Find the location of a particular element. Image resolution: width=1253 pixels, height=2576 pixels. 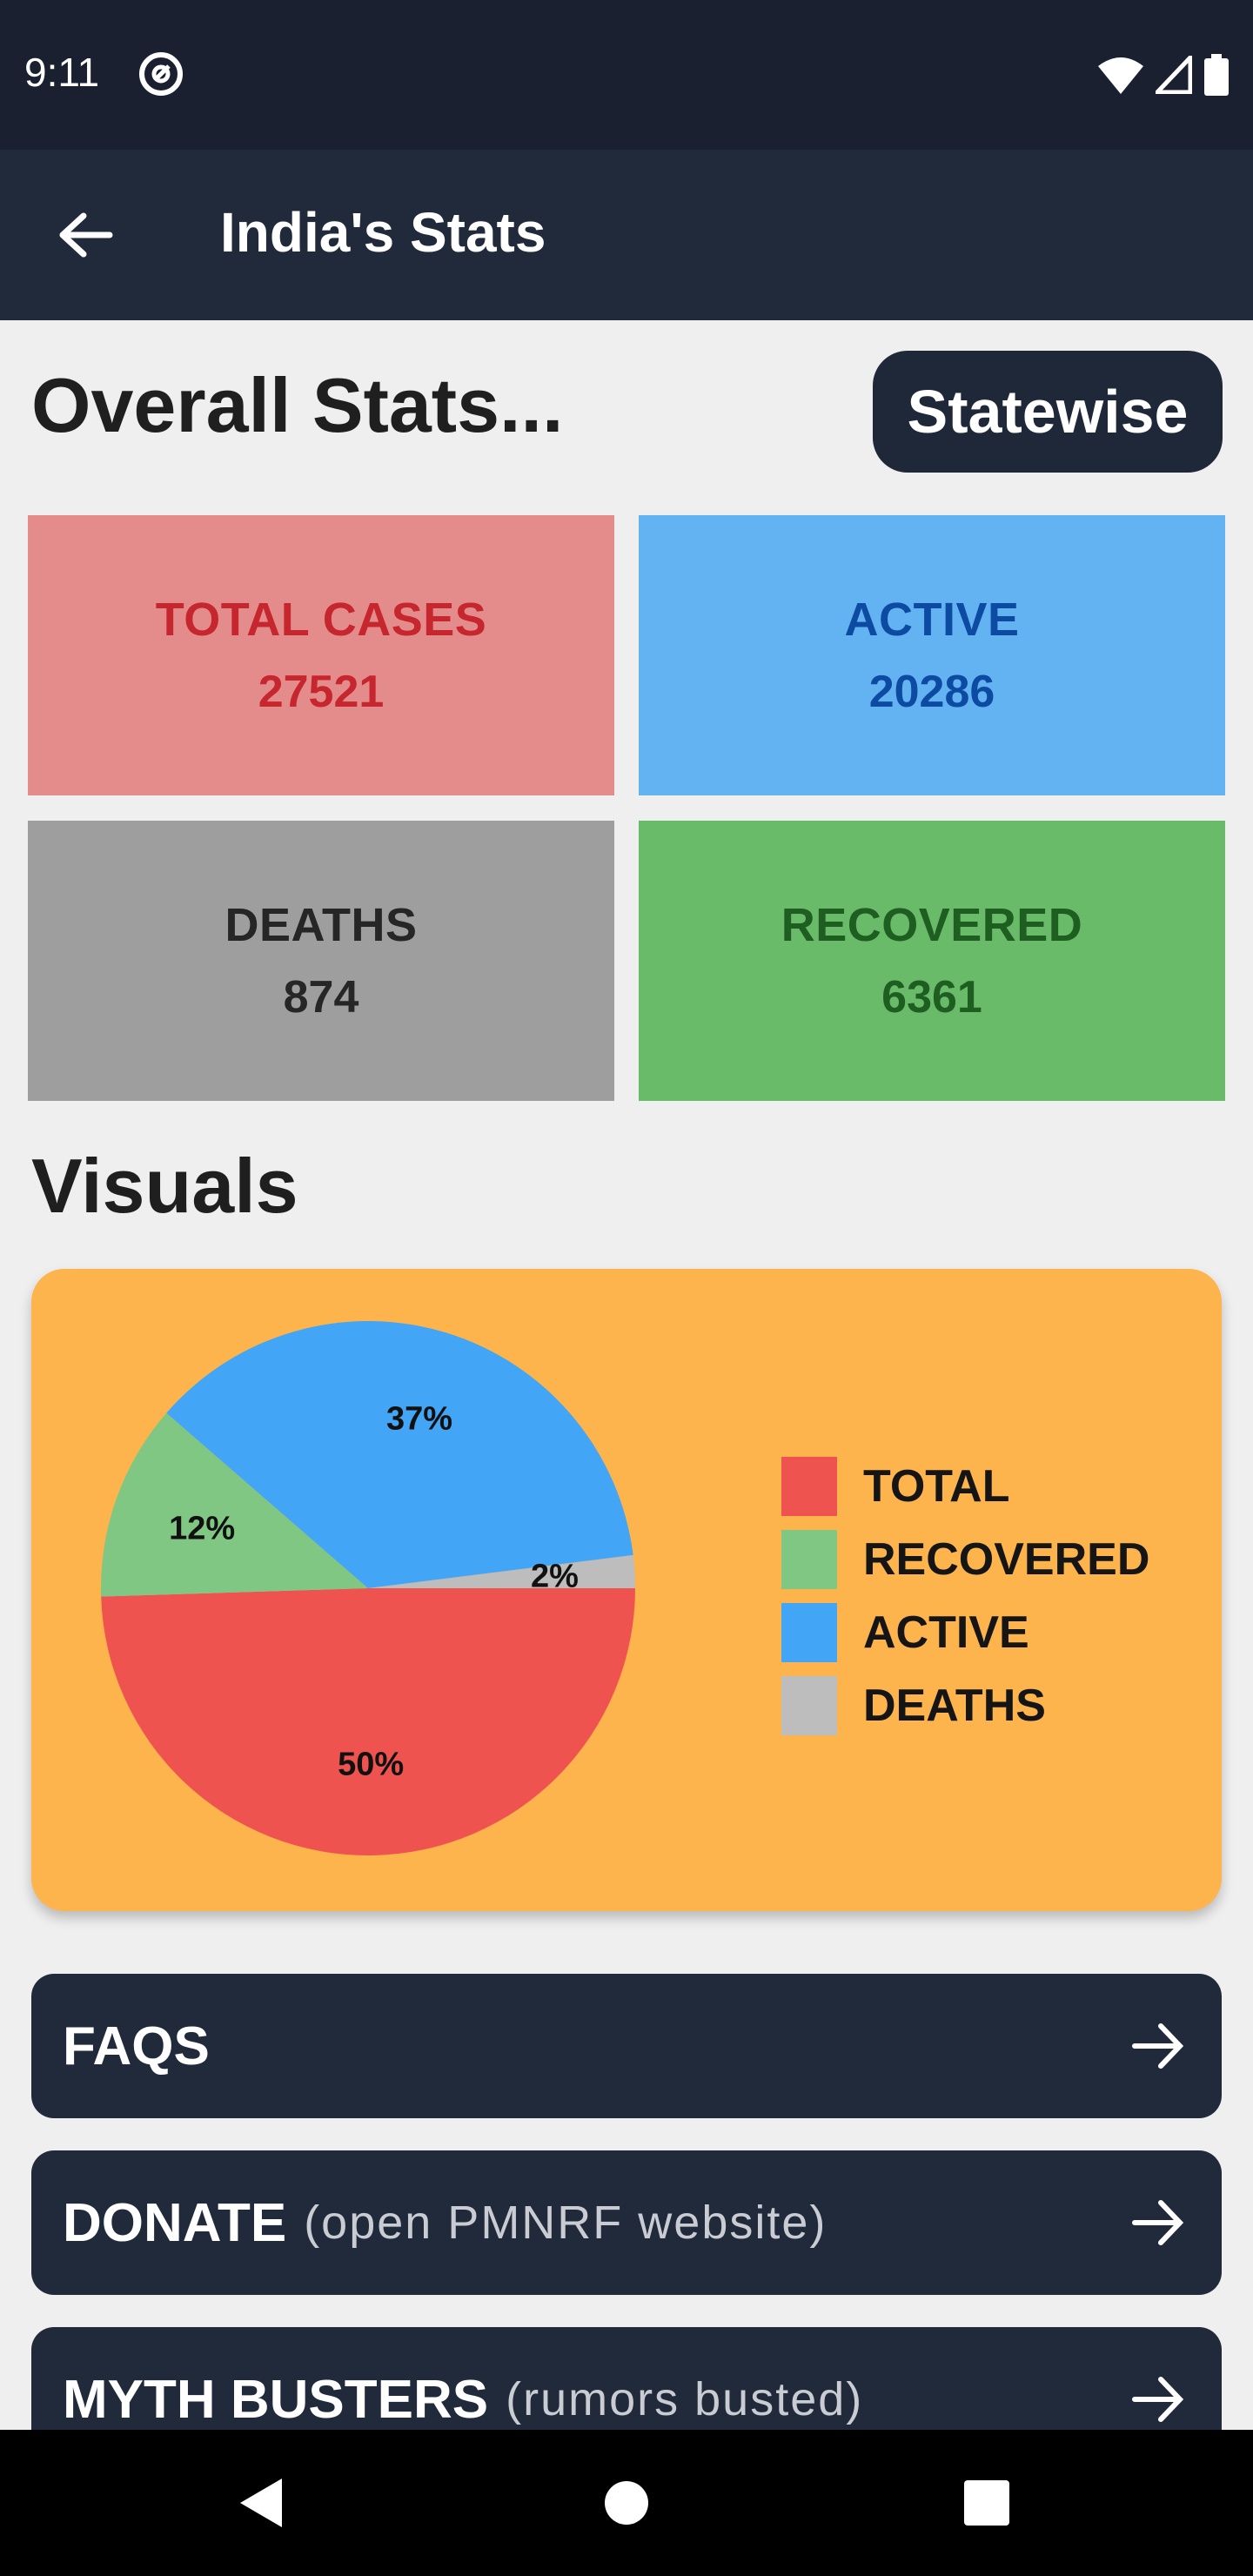

statewise-button: Statewise is located at coordinates (1048, 412).